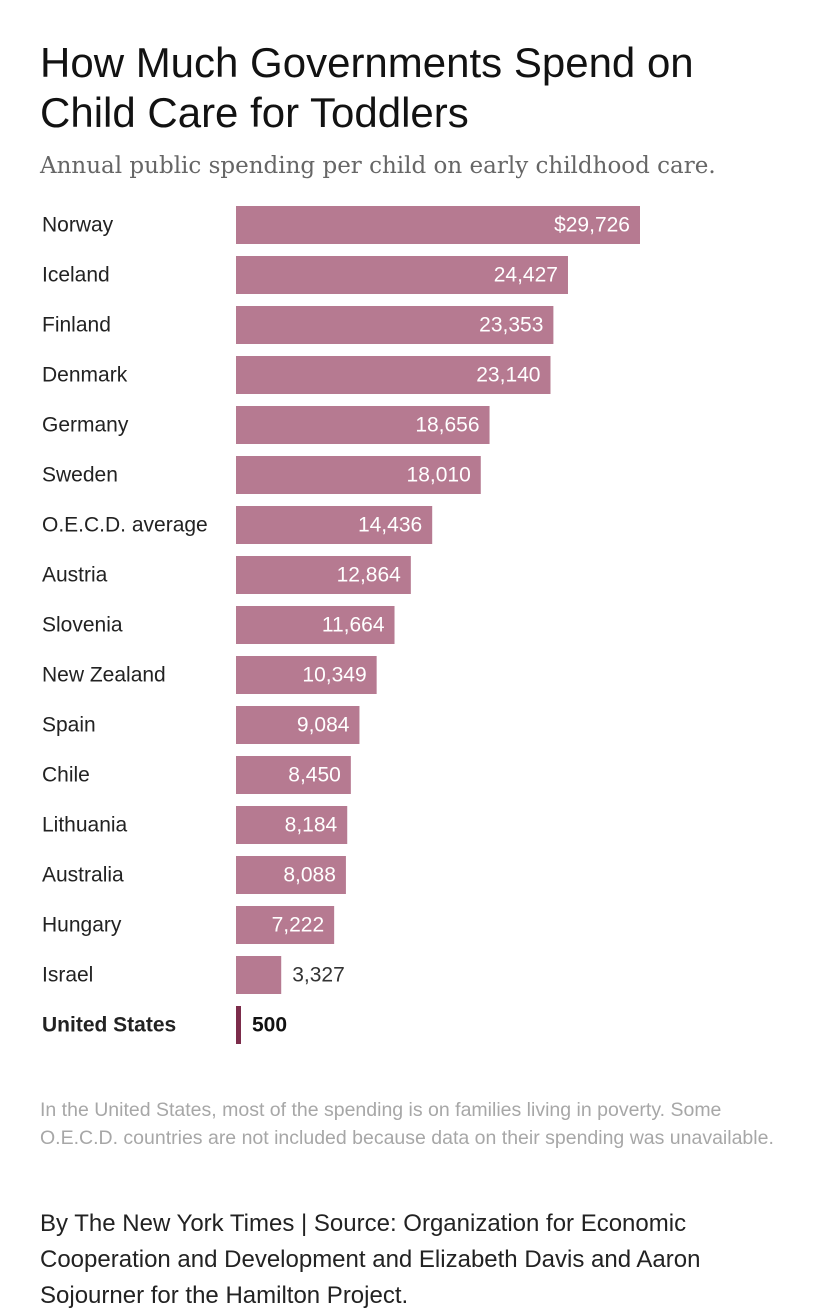  I want to click on bar-sweden, so click(358, 475).